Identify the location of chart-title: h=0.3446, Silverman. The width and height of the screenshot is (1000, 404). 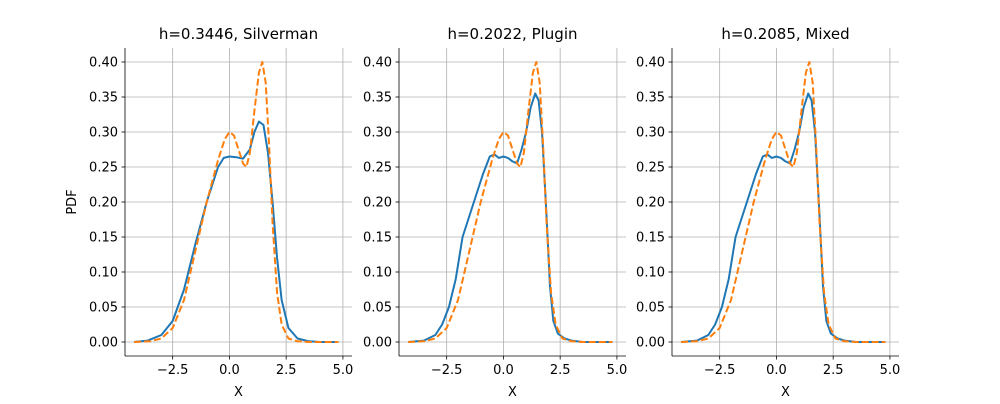
(238, 34).